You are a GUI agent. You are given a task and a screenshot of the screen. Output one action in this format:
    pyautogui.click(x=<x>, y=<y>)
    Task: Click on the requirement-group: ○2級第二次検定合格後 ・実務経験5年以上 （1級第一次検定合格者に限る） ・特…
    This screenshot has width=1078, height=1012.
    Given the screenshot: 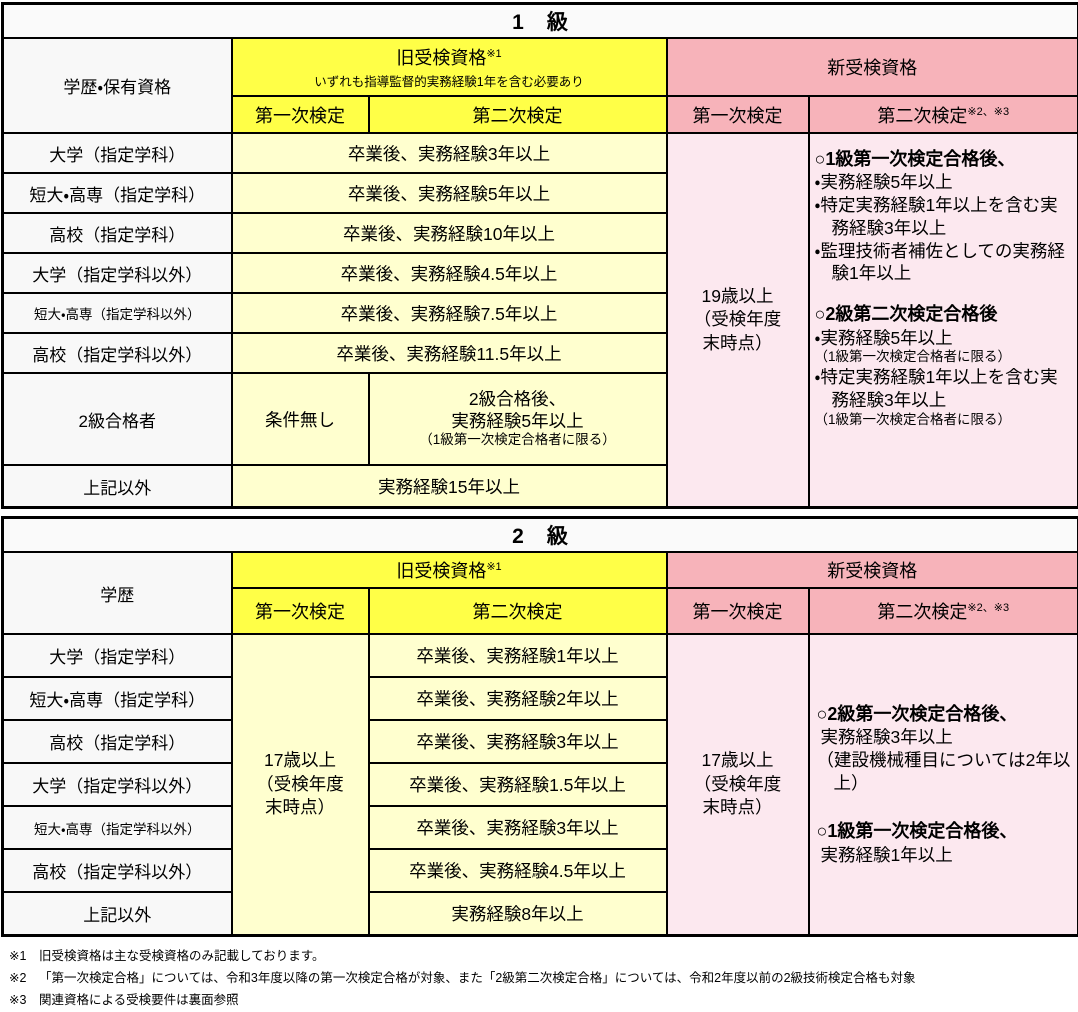 What is the action you would take?
    pyautogui.click(x=945, y=365)
    